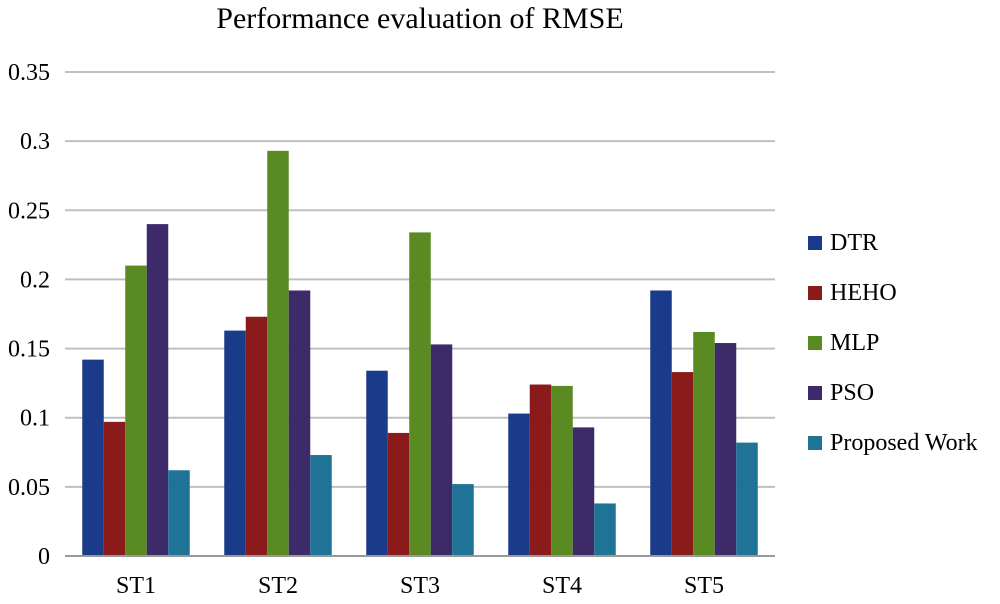 The height and width of the screenshot is (604, 1000). Describe the element at coordinates (278, 353) in the screenshot. I see `bar-st2-mlp` at that location.